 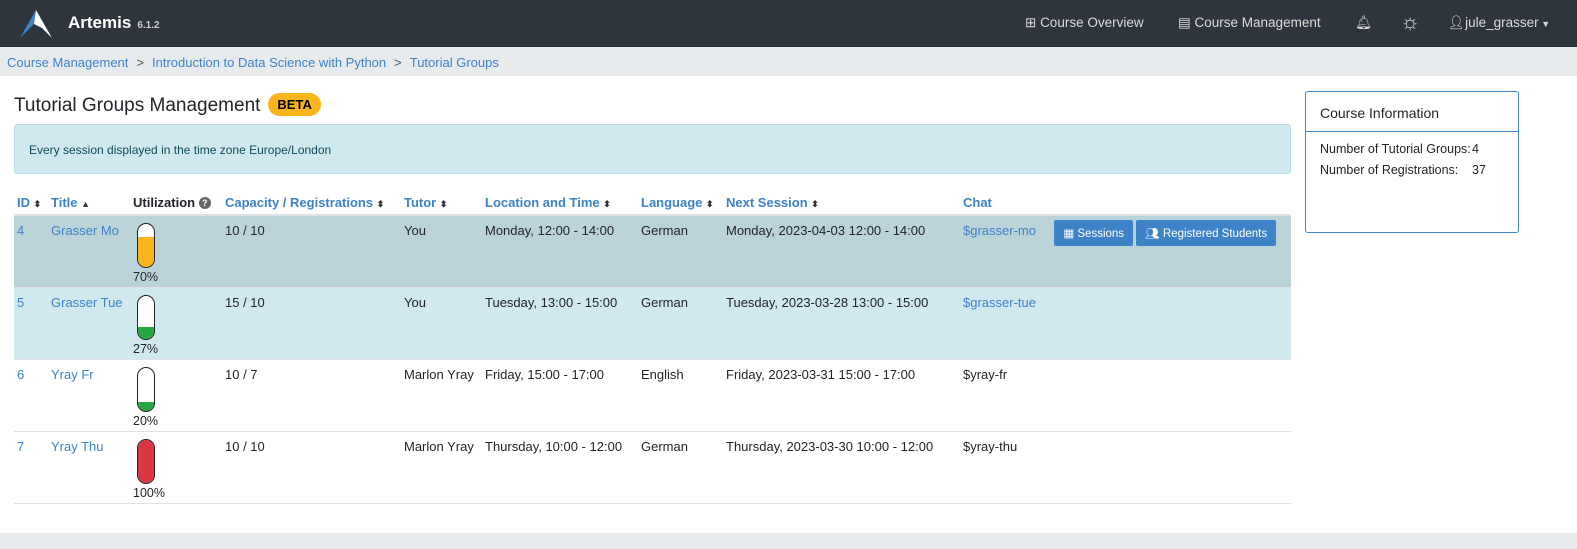 What do you see at coordinates (680, 203) in the screenshot?
I see `header-language: Language ⬍` at bounding box center [680, 203].